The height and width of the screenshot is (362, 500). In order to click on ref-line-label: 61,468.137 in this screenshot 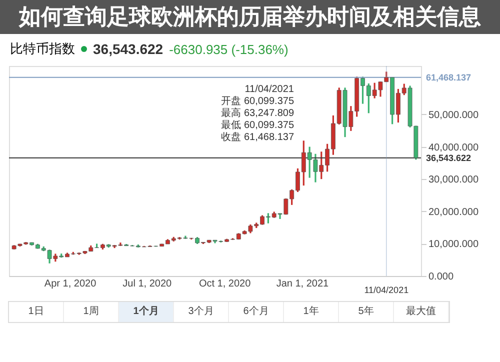, I will do `click(449, 77)`.